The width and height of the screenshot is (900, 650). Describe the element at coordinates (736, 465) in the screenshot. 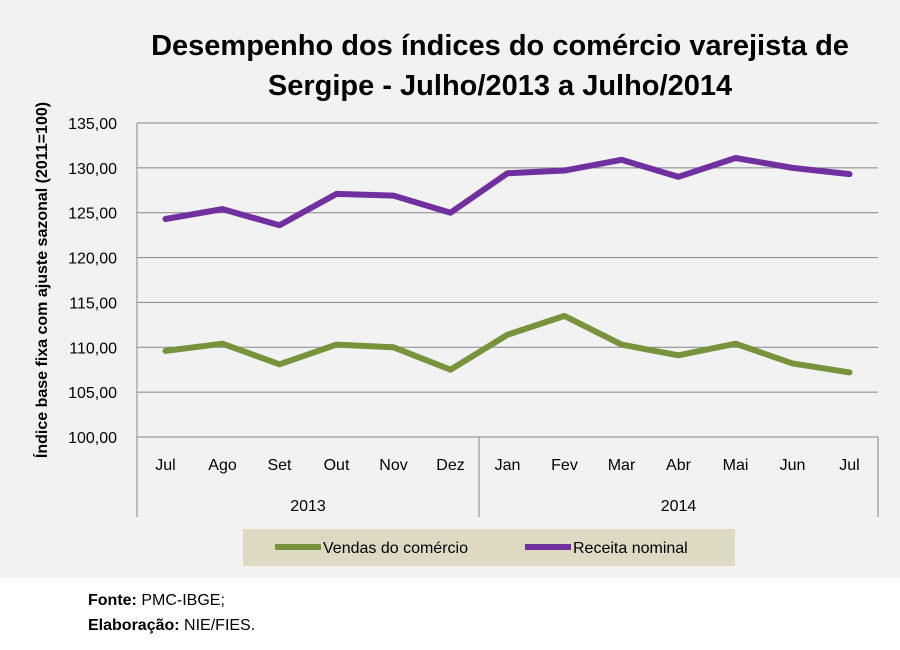

I see `x-tick-label: Mai` at that location.